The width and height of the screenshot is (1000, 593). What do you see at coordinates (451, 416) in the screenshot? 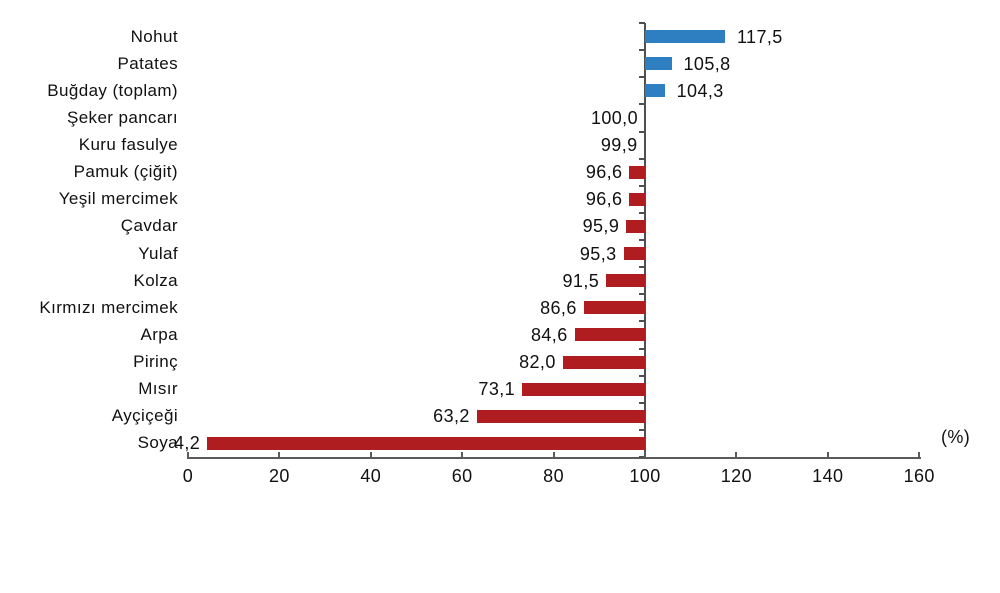
I see `value-label: 63,2` at bounding box center [451, 416].